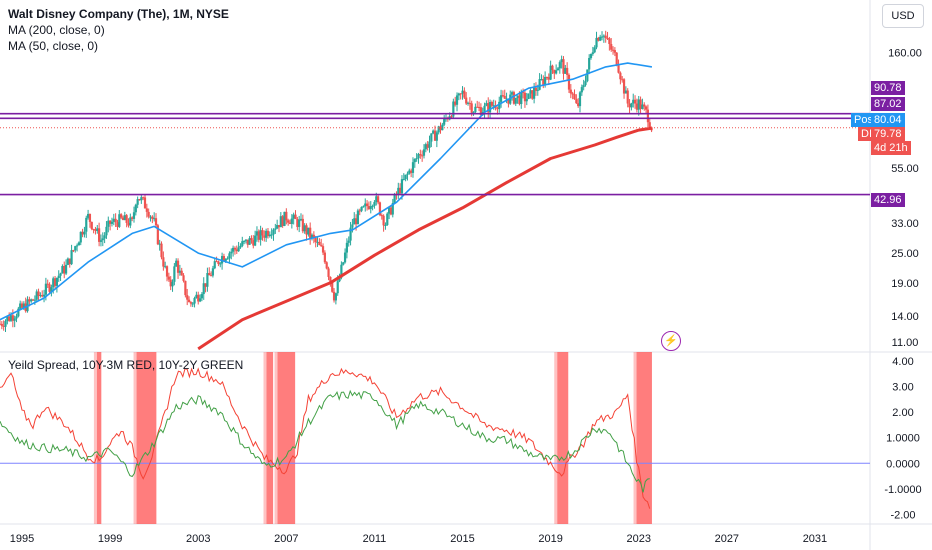 This screenshot has height=550, width=932. I want to click on level-tag-8702: 87.02, so click(888, 104).